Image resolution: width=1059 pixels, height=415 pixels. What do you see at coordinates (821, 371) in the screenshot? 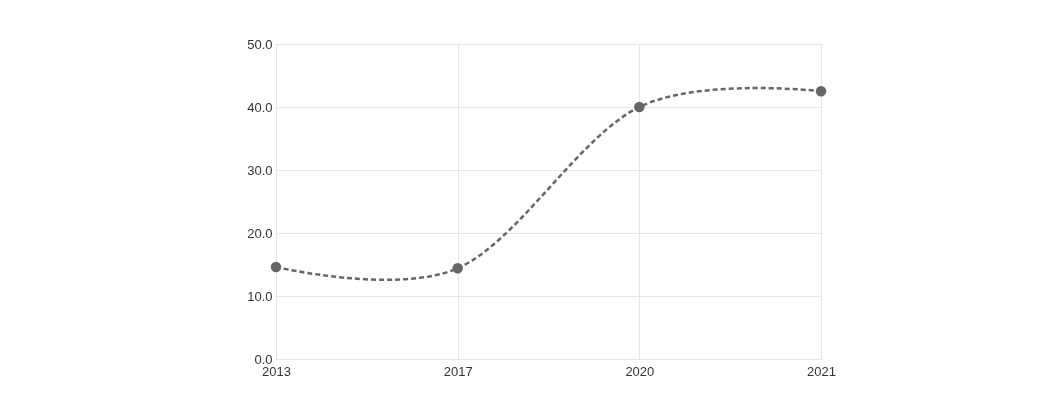
I see `x-tick-label: 2021` at bounding box center [821, 371].